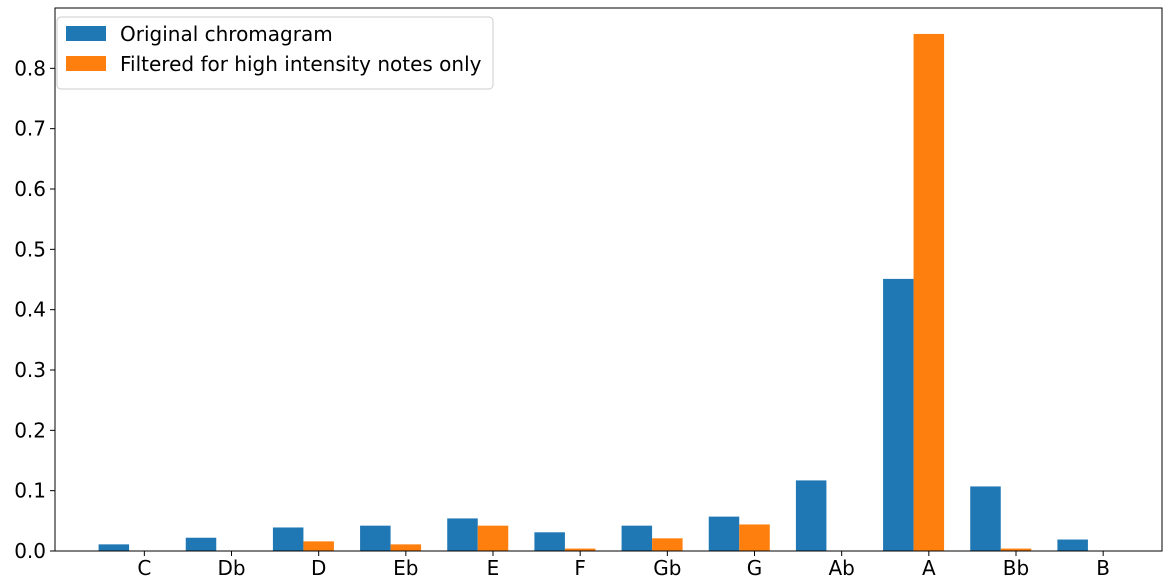  I want to click on y-tick-label: 0.8, so click(30, 68).